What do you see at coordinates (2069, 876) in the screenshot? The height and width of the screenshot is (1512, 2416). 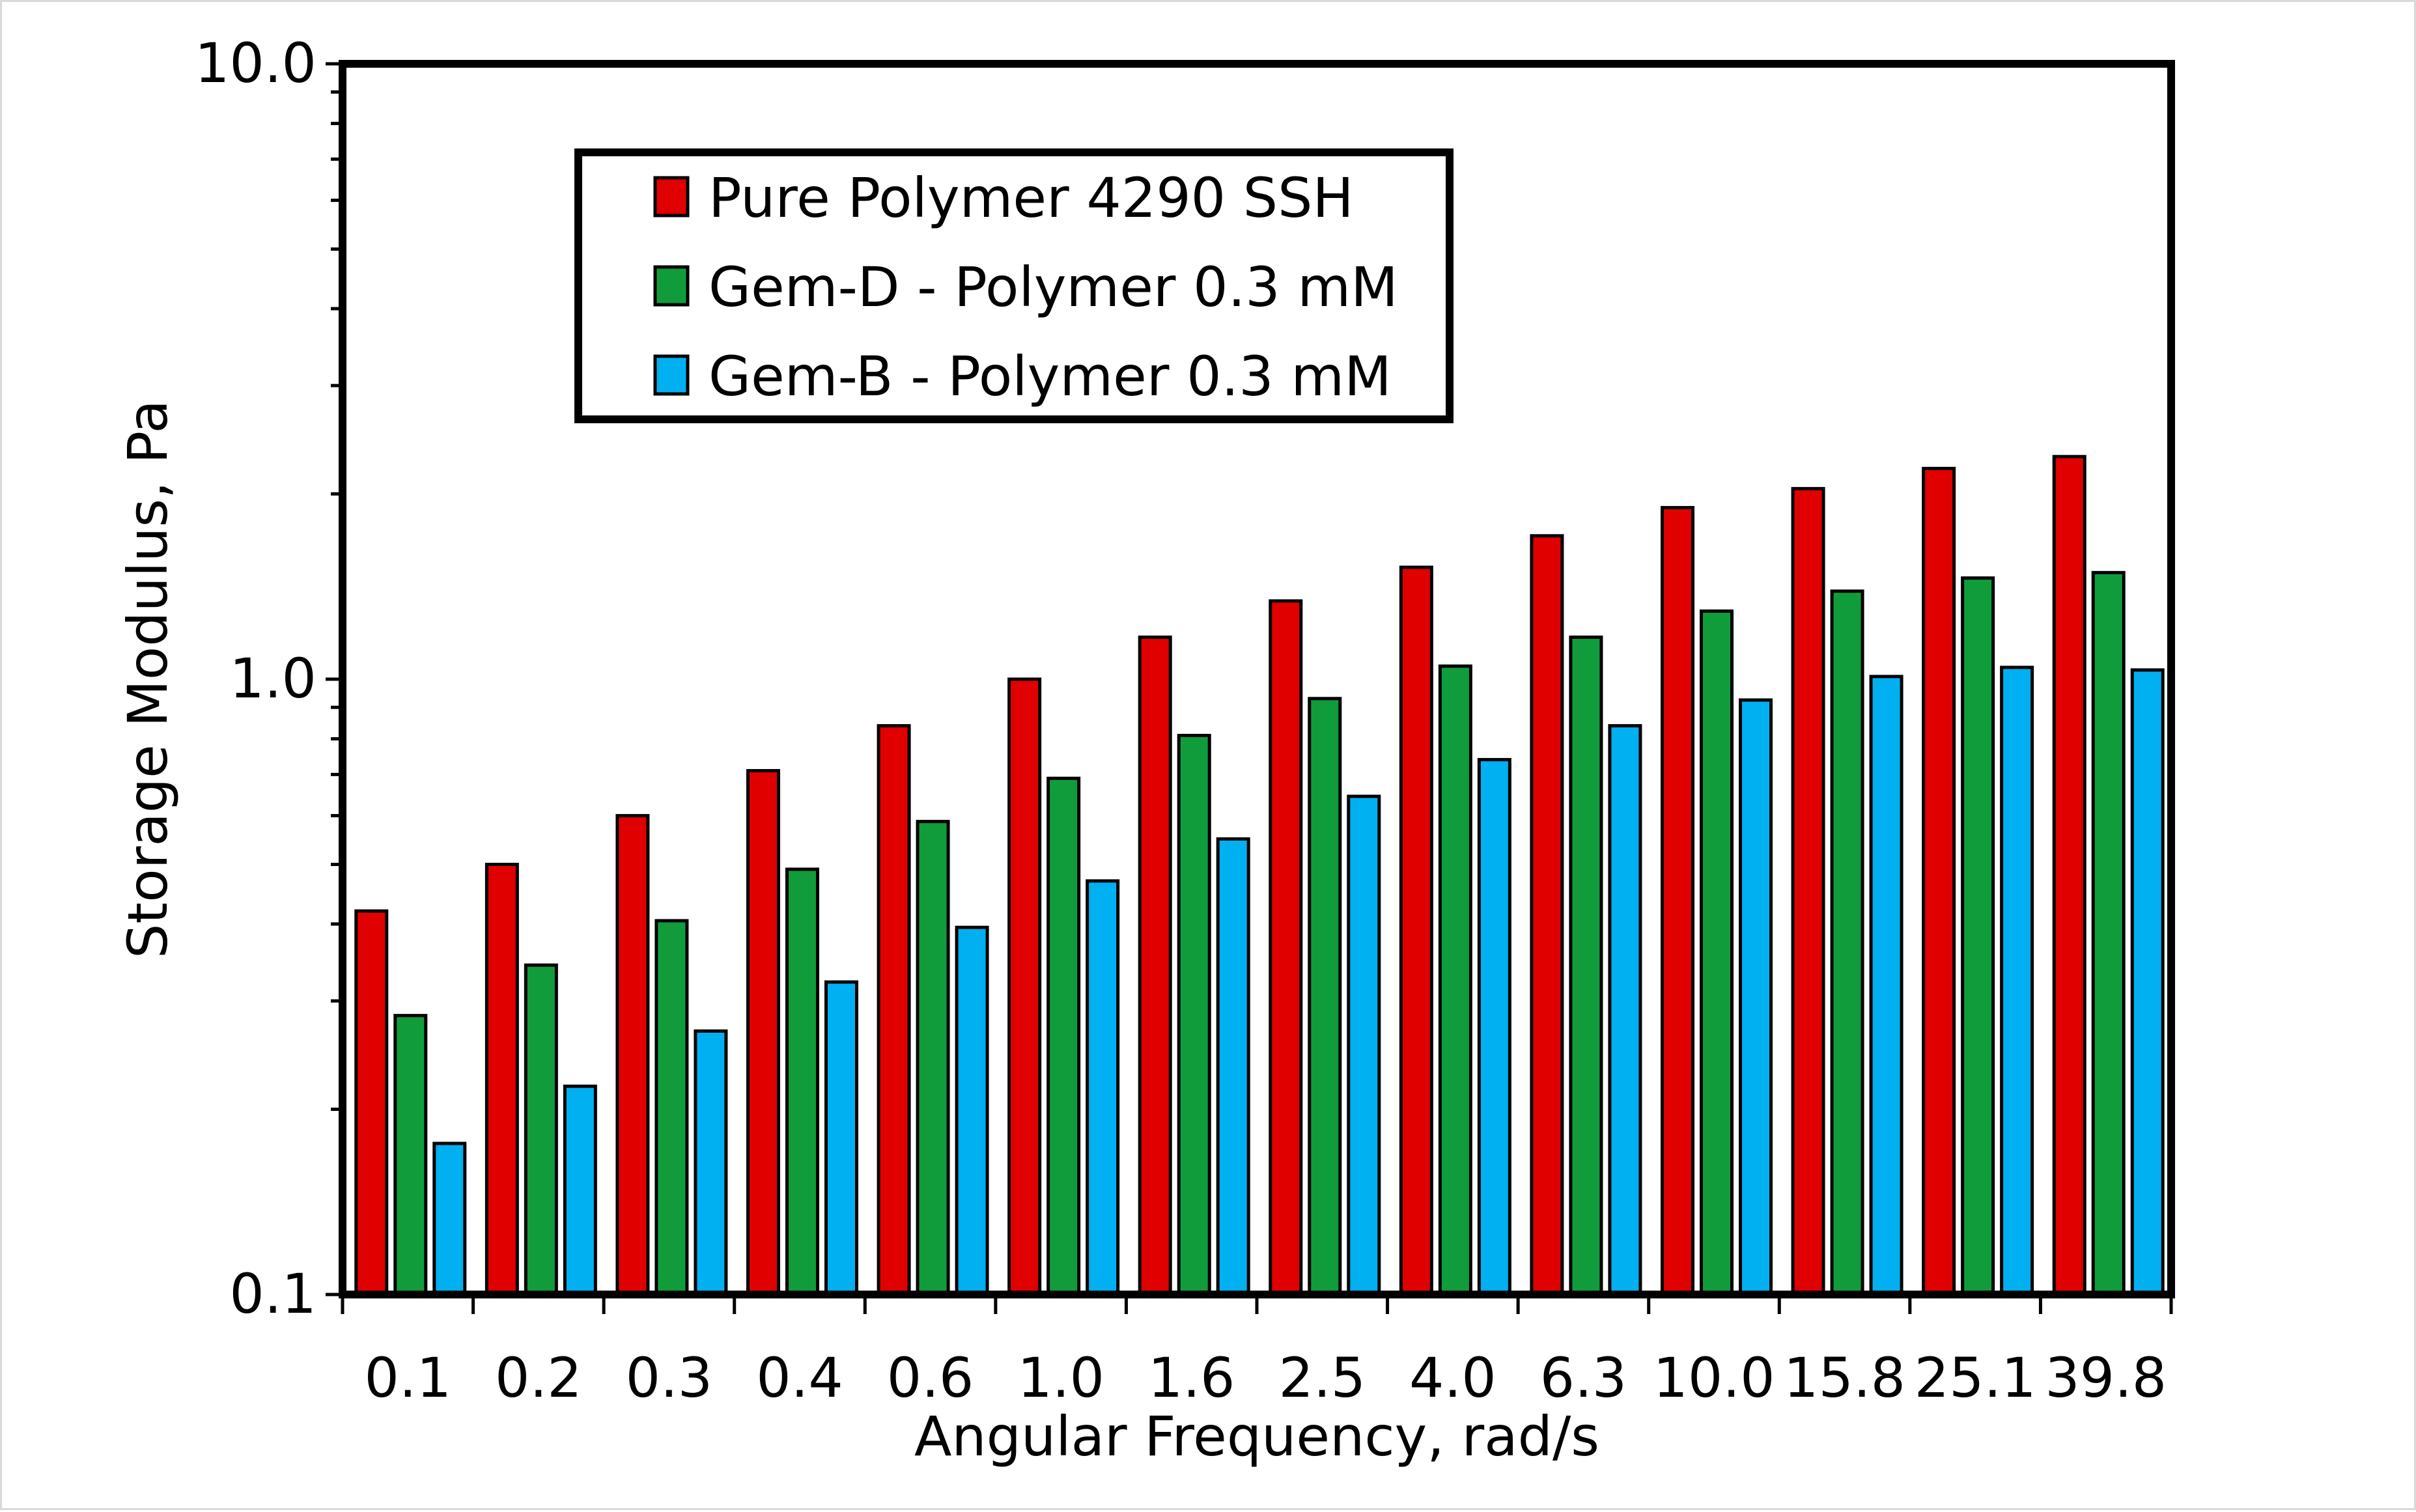 I see `bar-1-39.8` at bounding box center [2069, 876].